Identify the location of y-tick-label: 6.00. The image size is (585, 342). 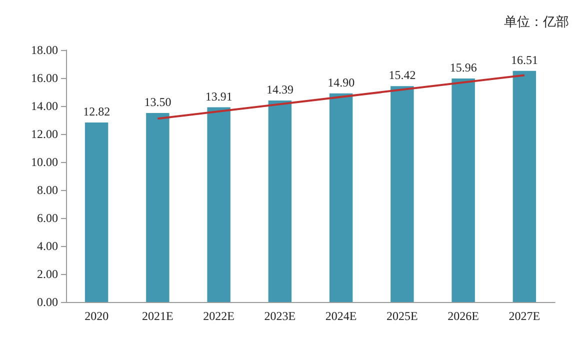
(47, 218).